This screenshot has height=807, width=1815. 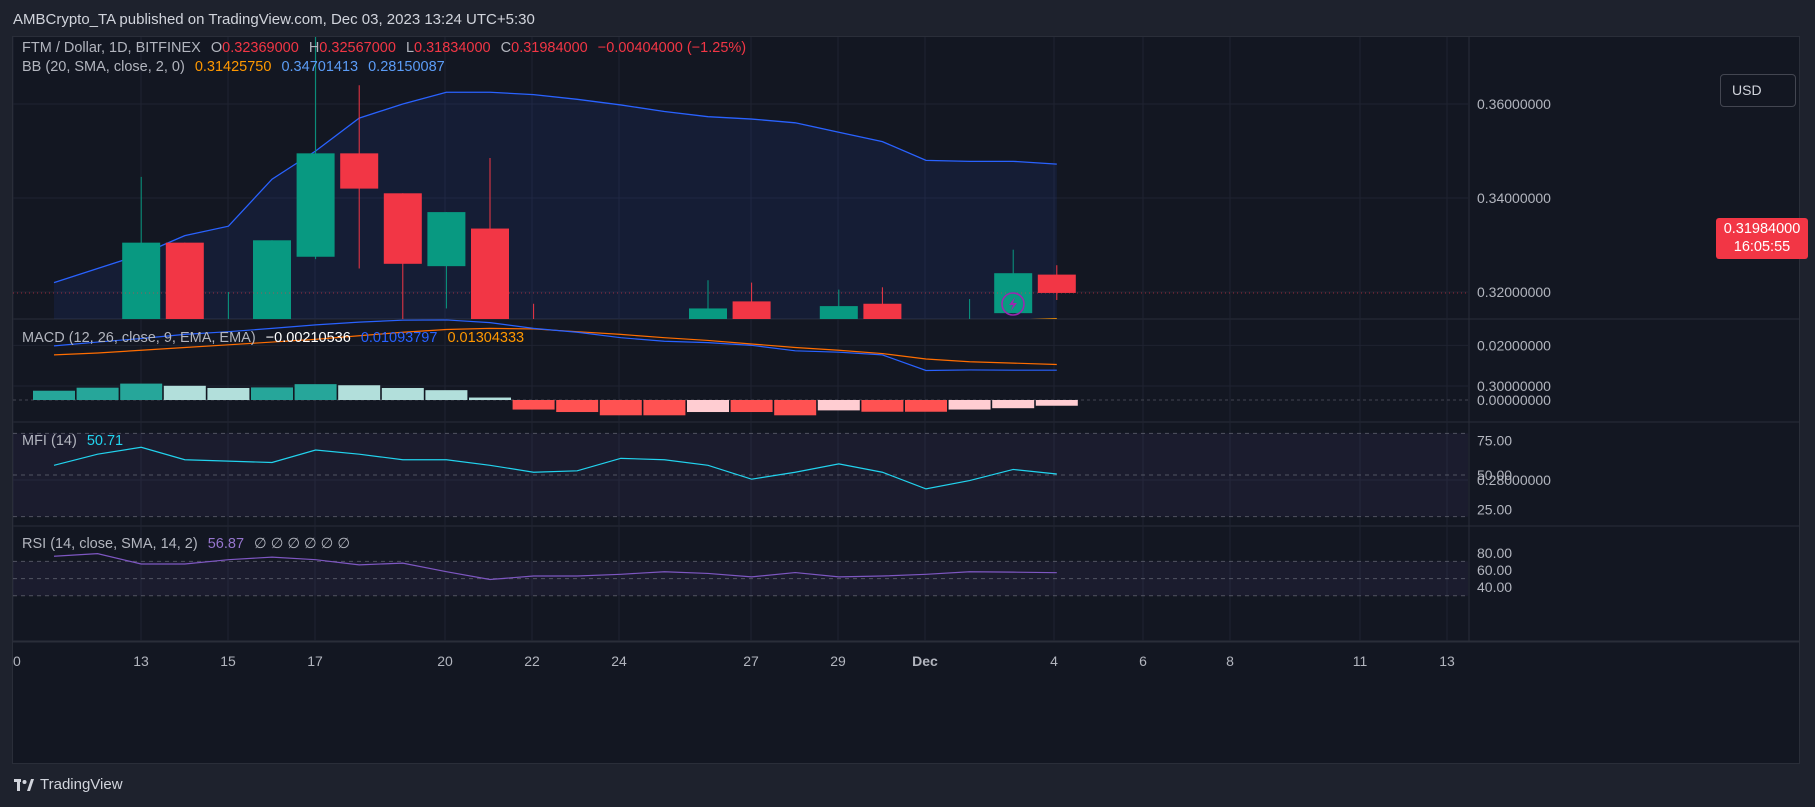 I want to click on time-tick-label: 17, so click(x=315, y=661).